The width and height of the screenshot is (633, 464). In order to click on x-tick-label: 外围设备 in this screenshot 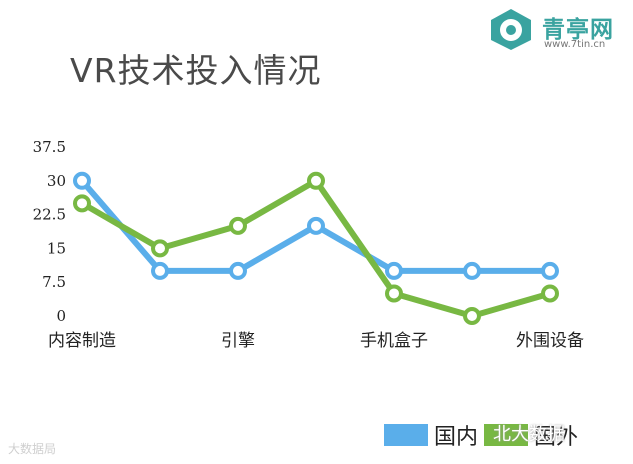, I will do `click(550, 341)`.